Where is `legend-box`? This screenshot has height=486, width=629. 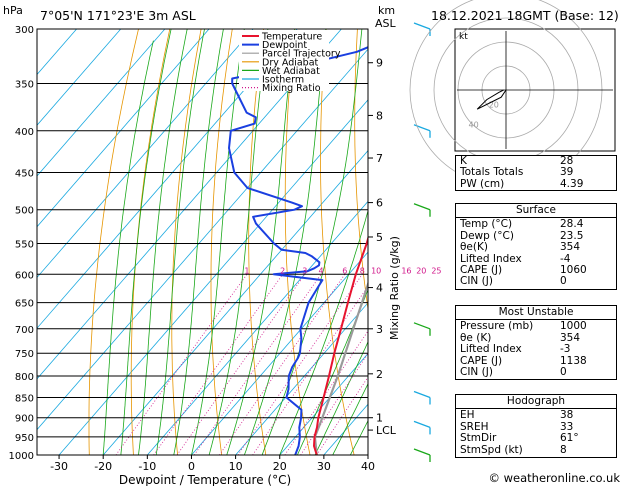 legend-box is located at coordinates (284, 60).